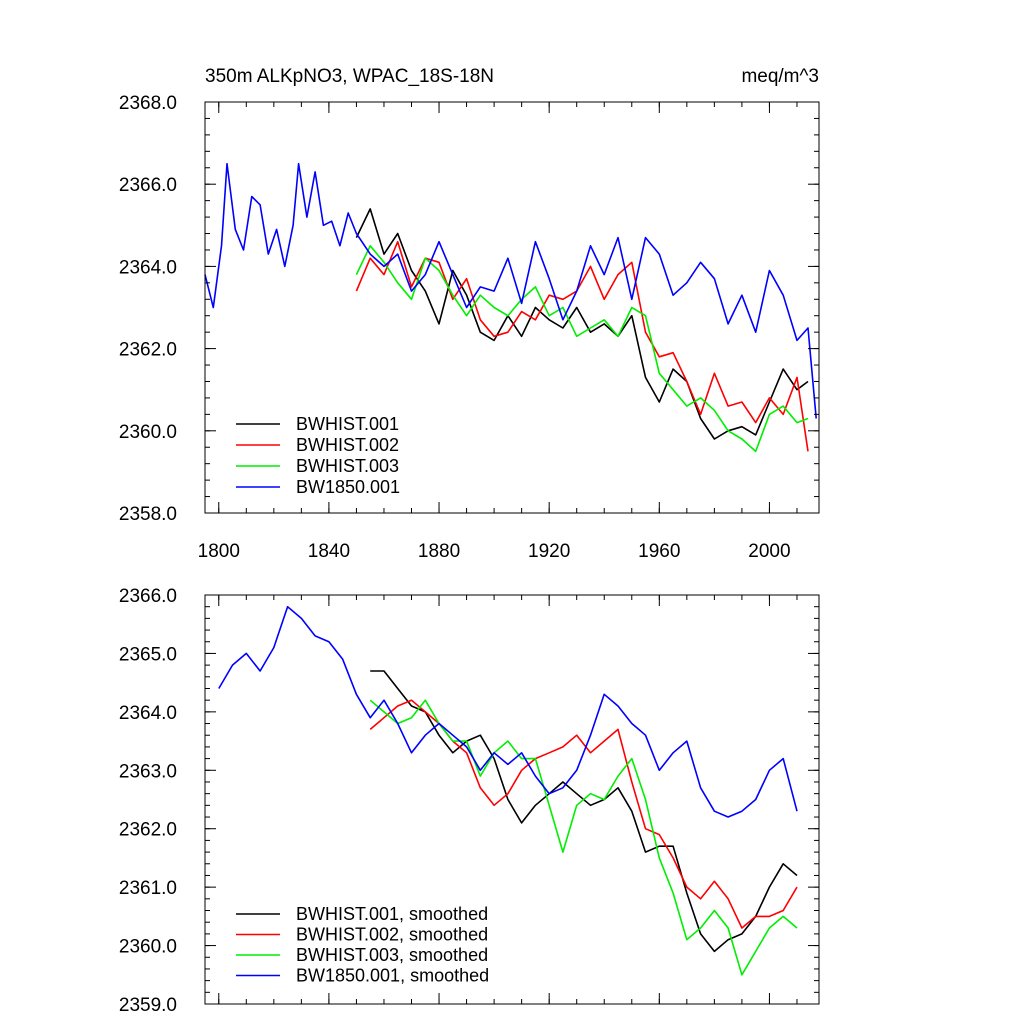 Image resolution: width=1024 pixels, height=1024 pixels. I want to click on bottom-y-tick-label: 2366.0, so click(148, 596).